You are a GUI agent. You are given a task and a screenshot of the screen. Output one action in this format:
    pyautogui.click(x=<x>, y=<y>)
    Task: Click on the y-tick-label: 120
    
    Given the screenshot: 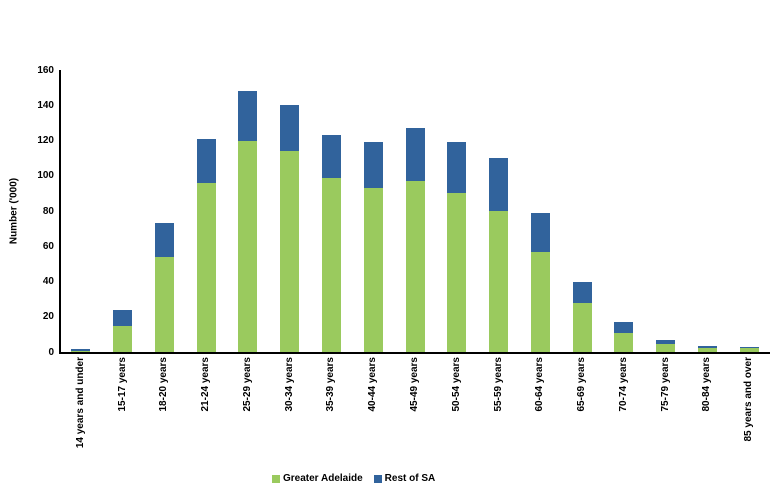 What is the action you would take?
    pyautogui.click(x=45, y=140)
    